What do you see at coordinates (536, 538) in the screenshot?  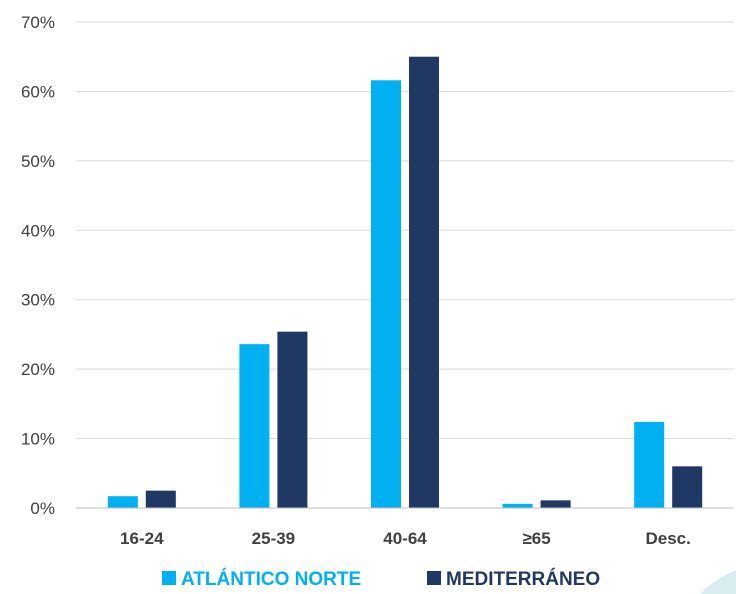 I see `x-category-label: ≥65` at bounding box center [536, 538].